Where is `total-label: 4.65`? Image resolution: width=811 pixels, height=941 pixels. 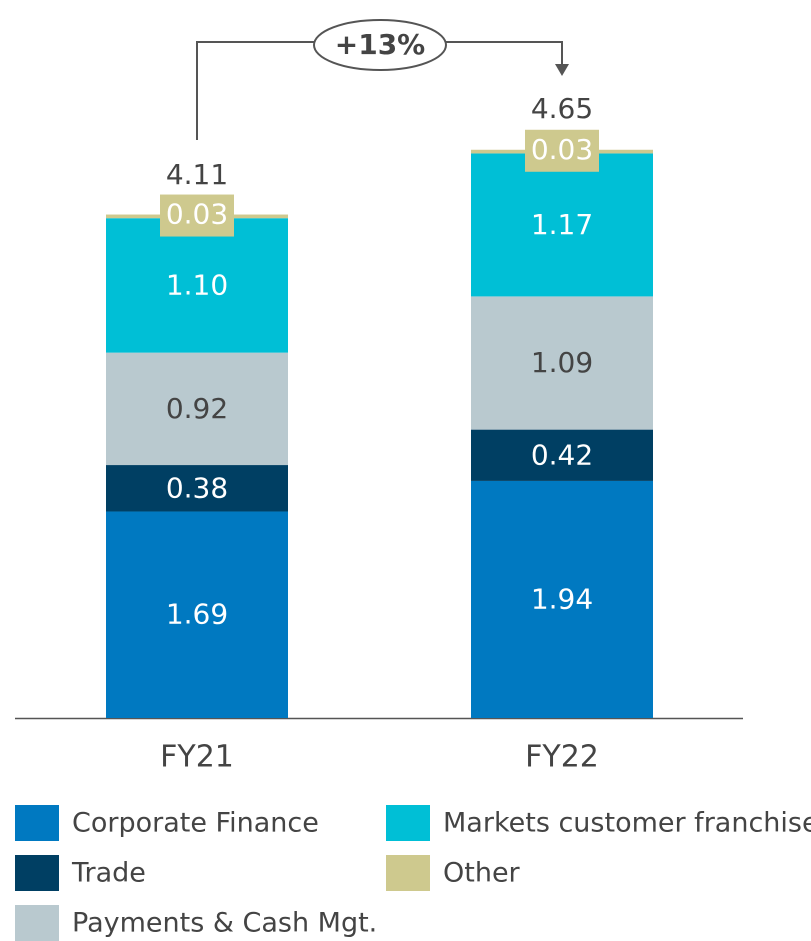 total-label: 4.65 is located at coordinates (562, 108).